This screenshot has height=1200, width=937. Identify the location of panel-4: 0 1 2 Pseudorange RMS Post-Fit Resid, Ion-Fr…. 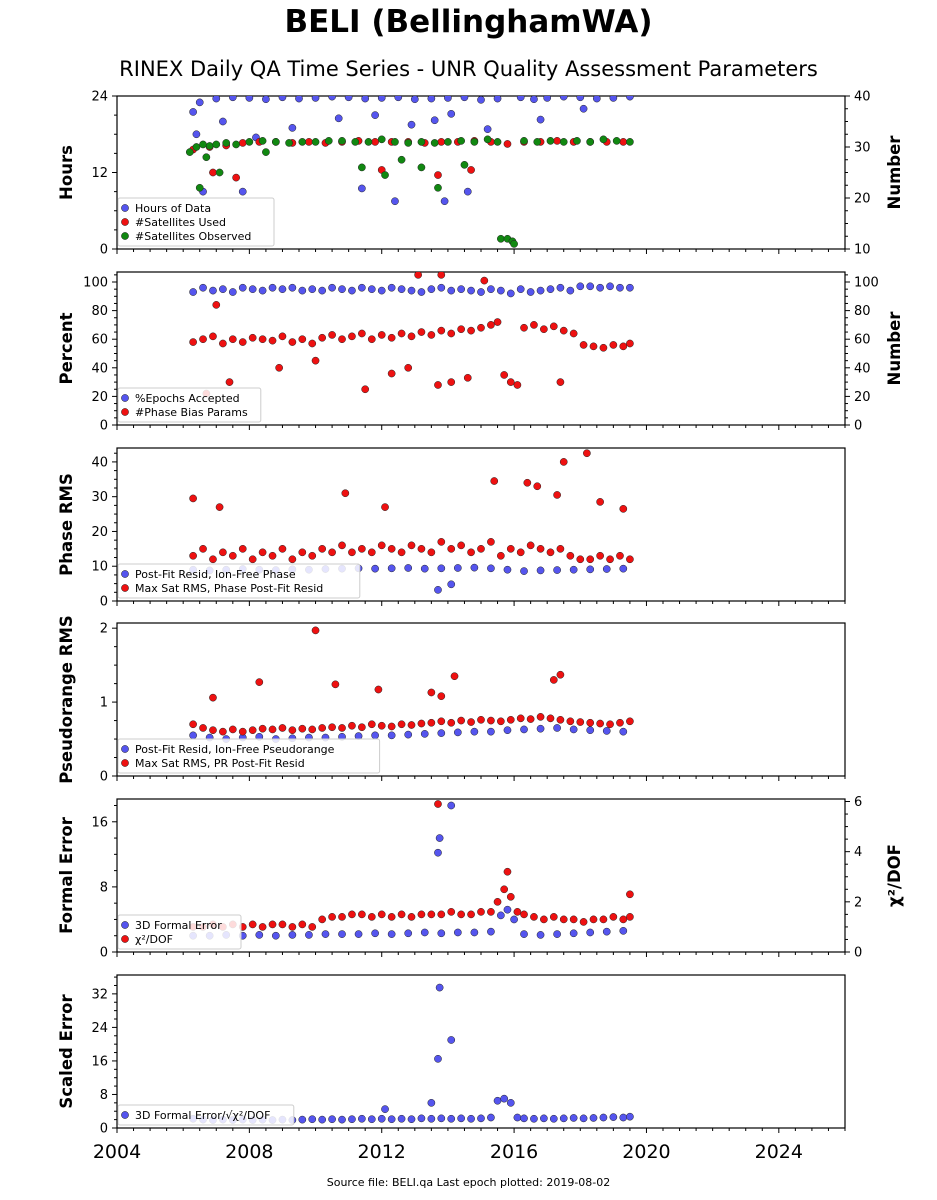
(451, 700).